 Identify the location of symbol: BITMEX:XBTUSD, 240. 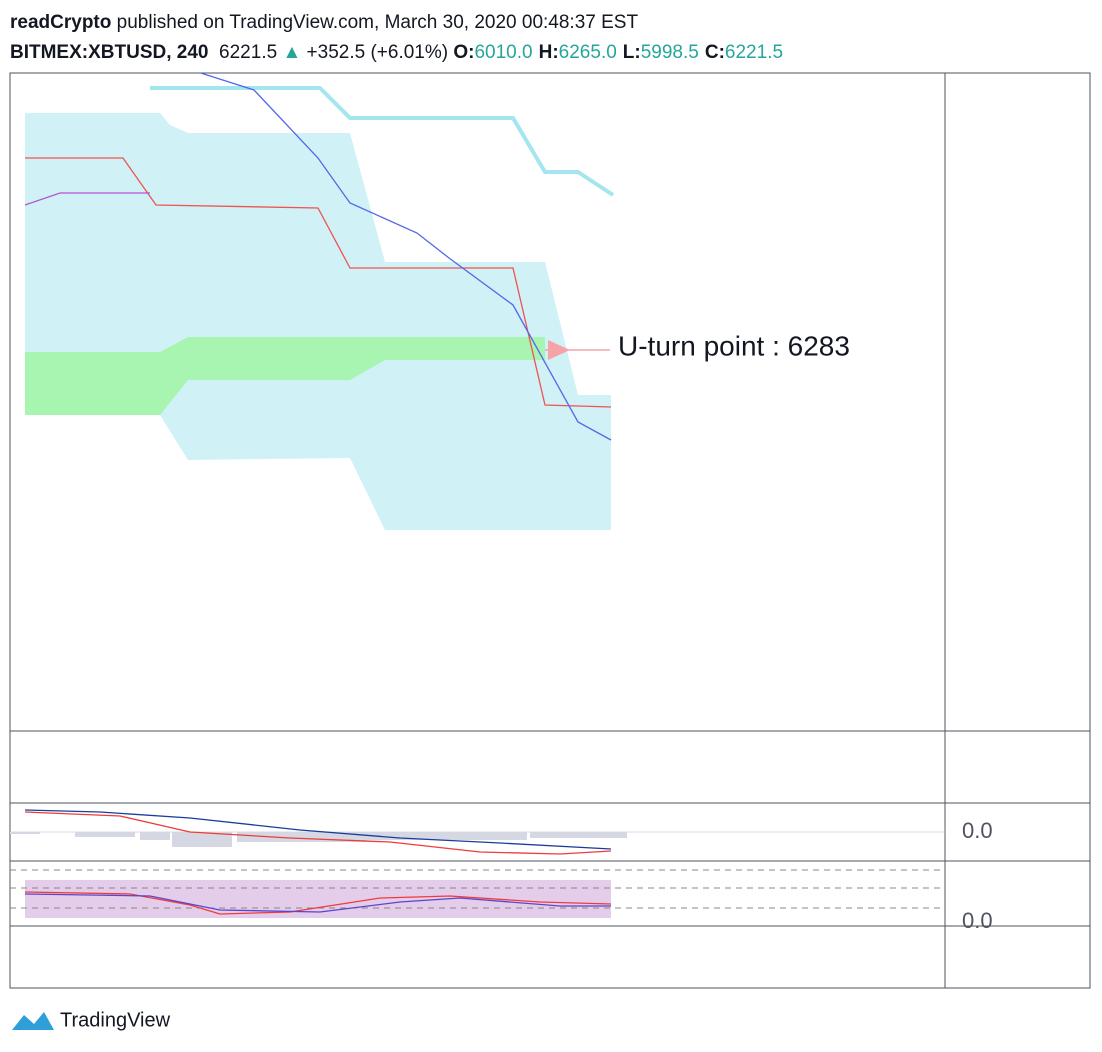
(109, 52).